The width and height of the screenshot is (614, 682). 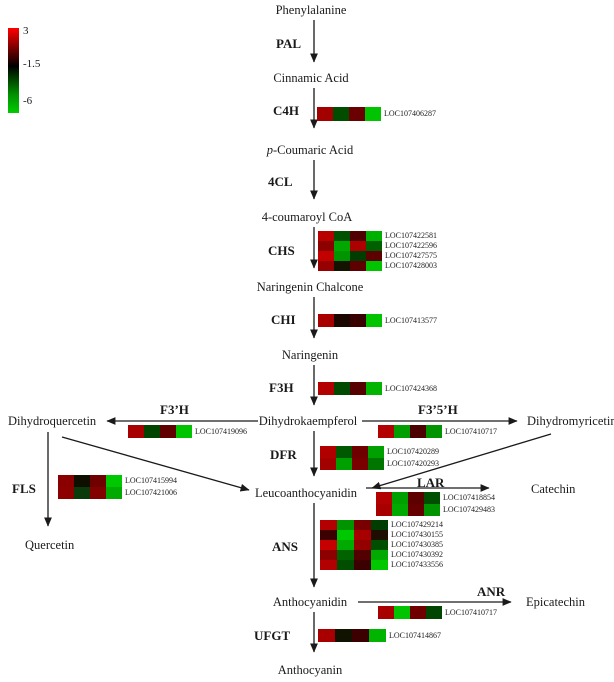 What do you see at coordinates (280, 181) in the screenshot?
I see `enzyme-4cl: 4CL` at bounding box center [280, 181].